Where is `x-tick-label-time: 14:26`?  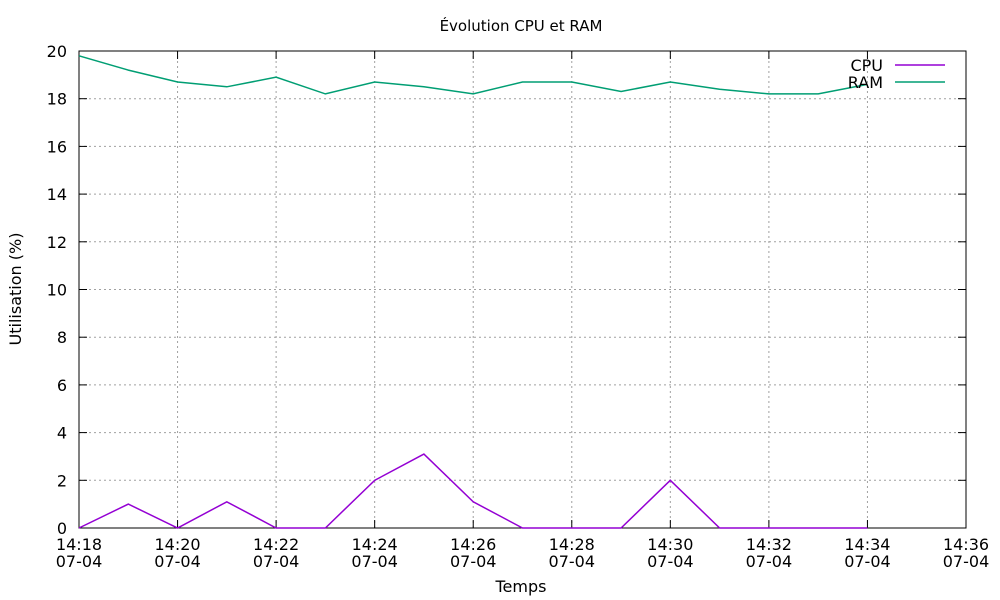
x-tick-label-time: 14:26 is located at coordinates (473, 544).